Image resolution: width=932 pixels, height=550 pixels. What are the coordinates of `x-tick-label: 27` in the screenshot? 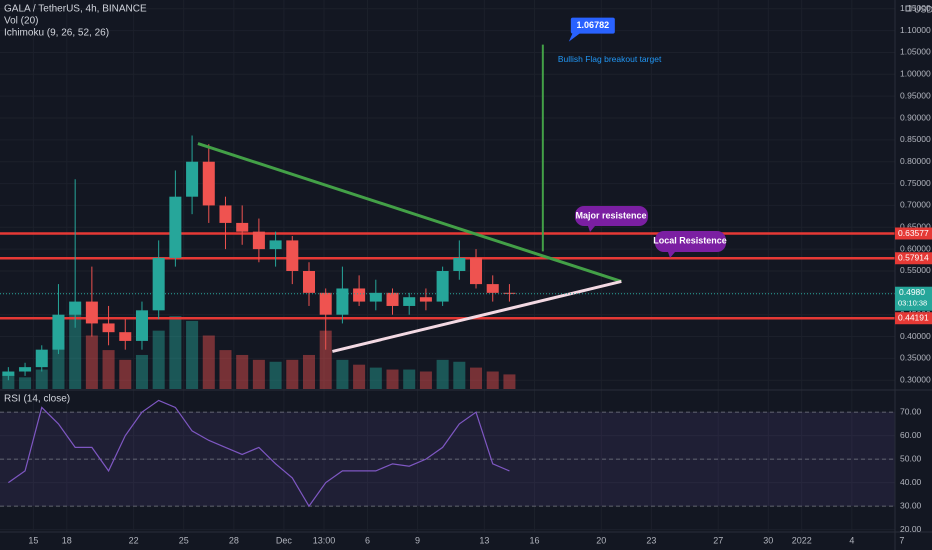 It's located at (718, 540).